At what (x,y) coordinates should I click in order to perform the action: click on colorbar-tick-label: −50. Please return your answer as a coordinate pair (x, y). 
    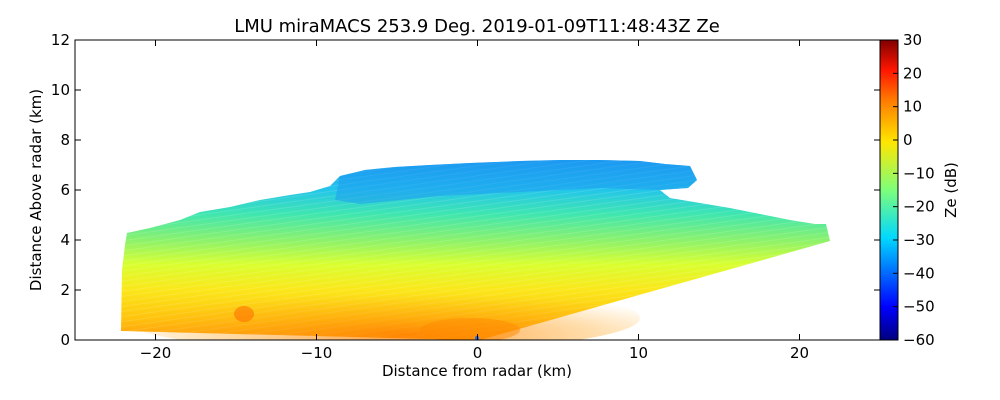
    Looking at the image, I should click on (919, 307).